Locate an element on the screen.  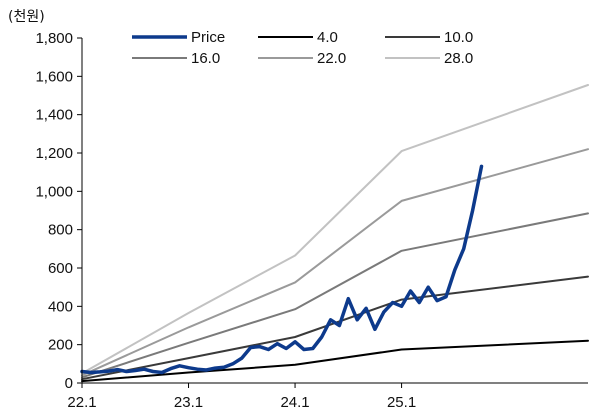
legend-label: Price is located at coordinates (208, 37).